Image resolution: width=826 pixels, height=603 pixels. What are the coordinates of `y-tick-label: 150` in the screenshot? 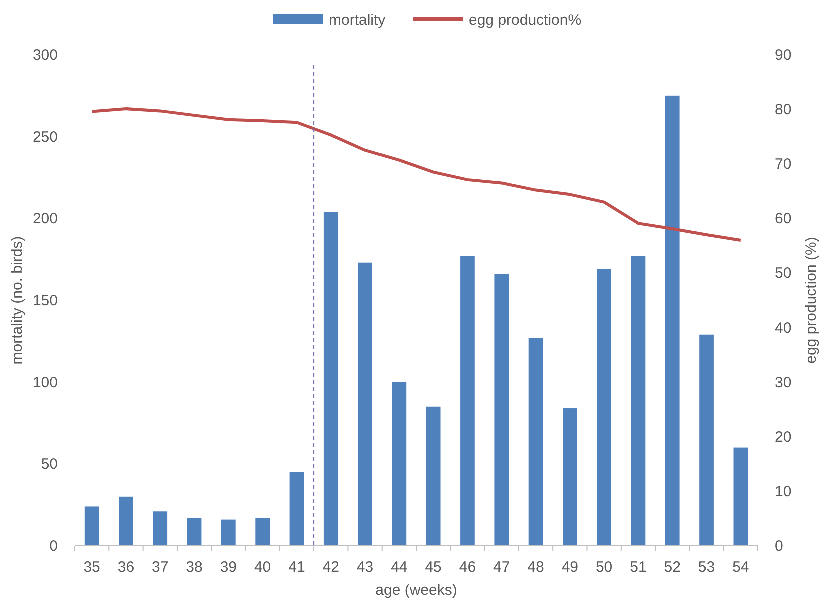 It's located at (45, 301).